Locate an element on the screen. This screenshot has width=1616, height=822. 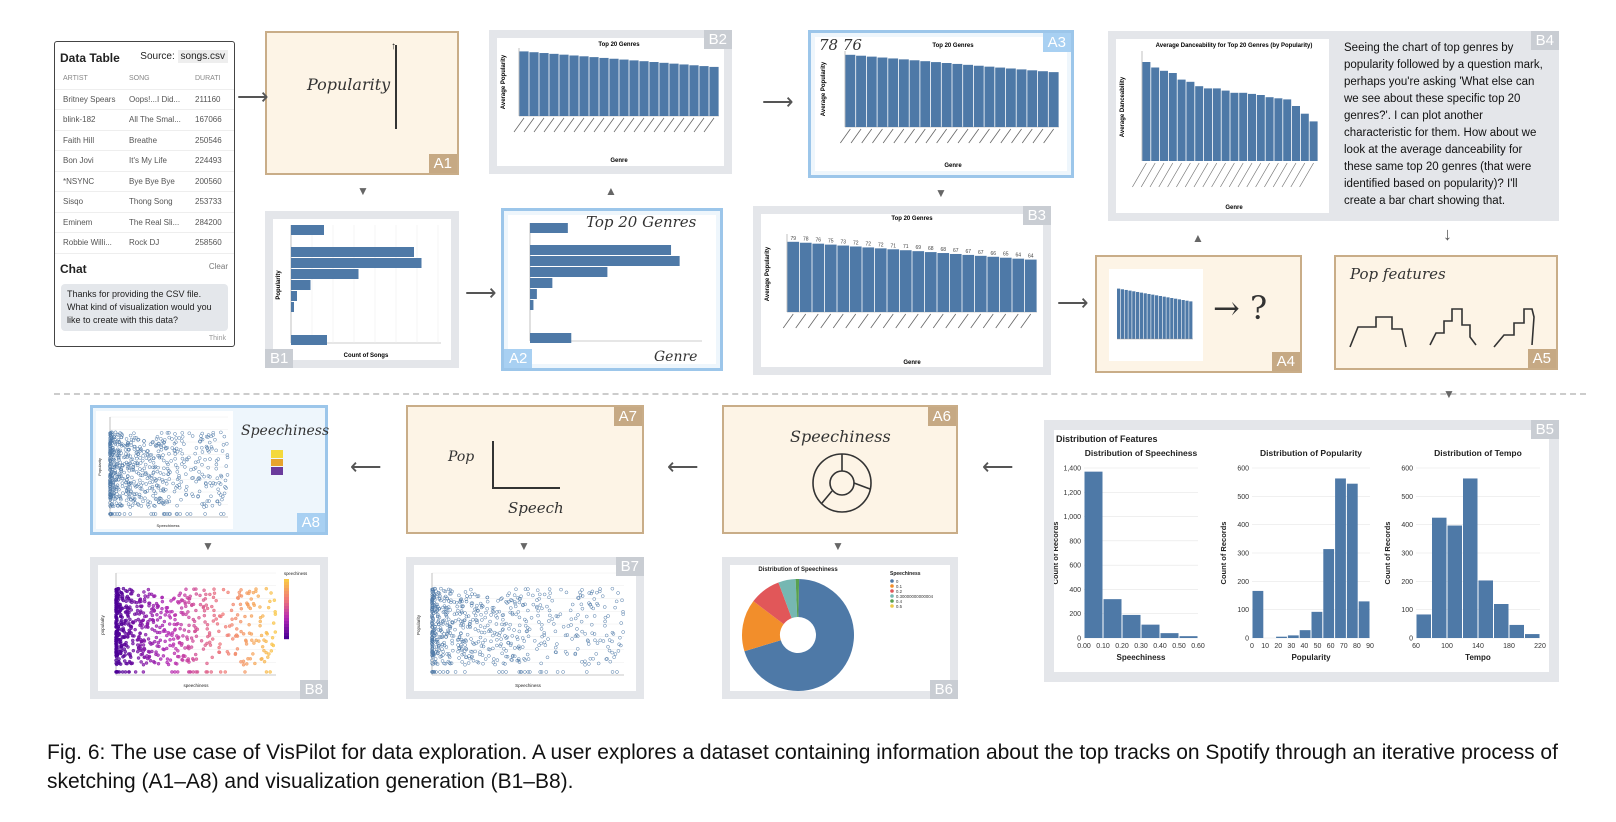
tick-label: 300 is located at coordinates (1243, 554).